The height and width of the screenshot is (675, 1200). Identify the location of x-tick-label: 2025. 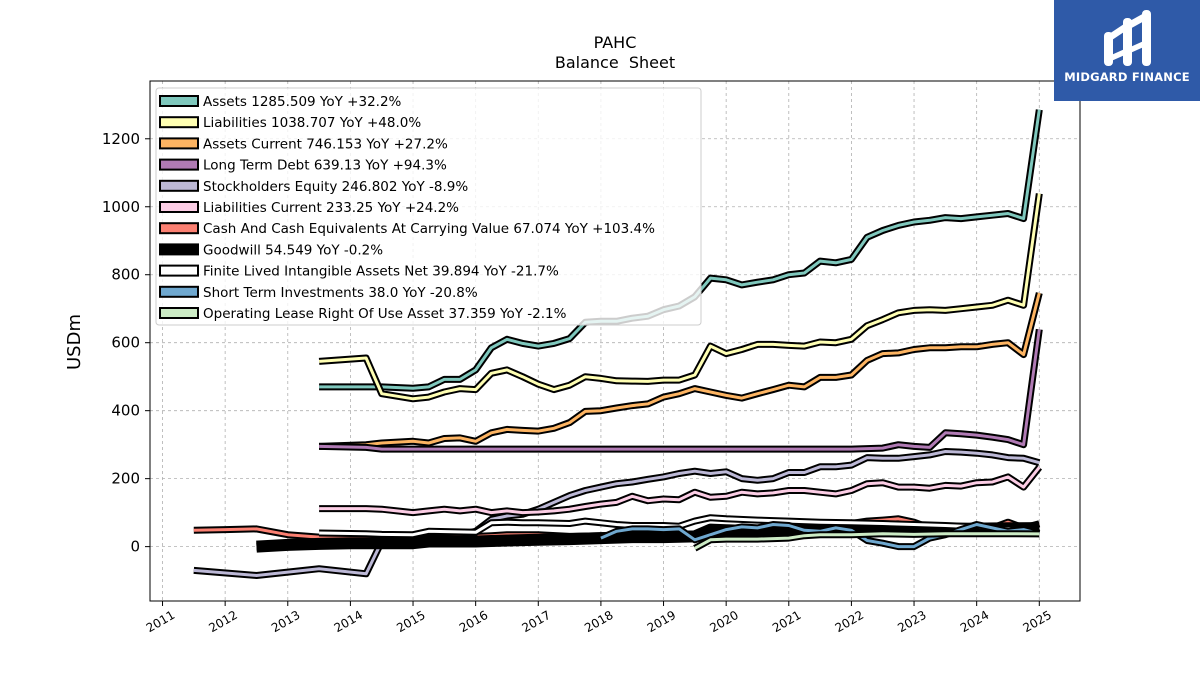
(1037, 621).